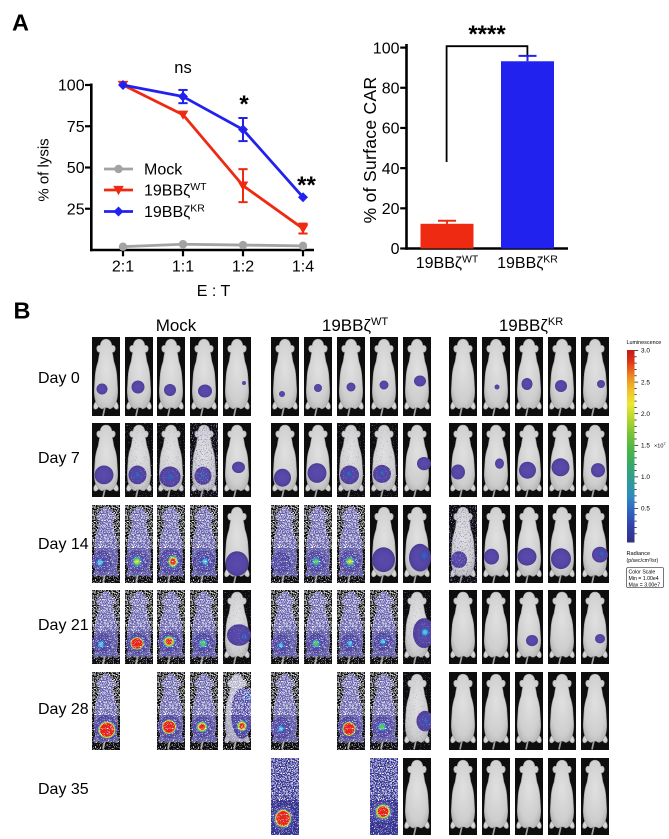 This screenshot has width=669, height=839. What do you see at coordinates (645, 477) in the screenshot?
I see `svg-text: 1.0` at bounding box center [645, 477].